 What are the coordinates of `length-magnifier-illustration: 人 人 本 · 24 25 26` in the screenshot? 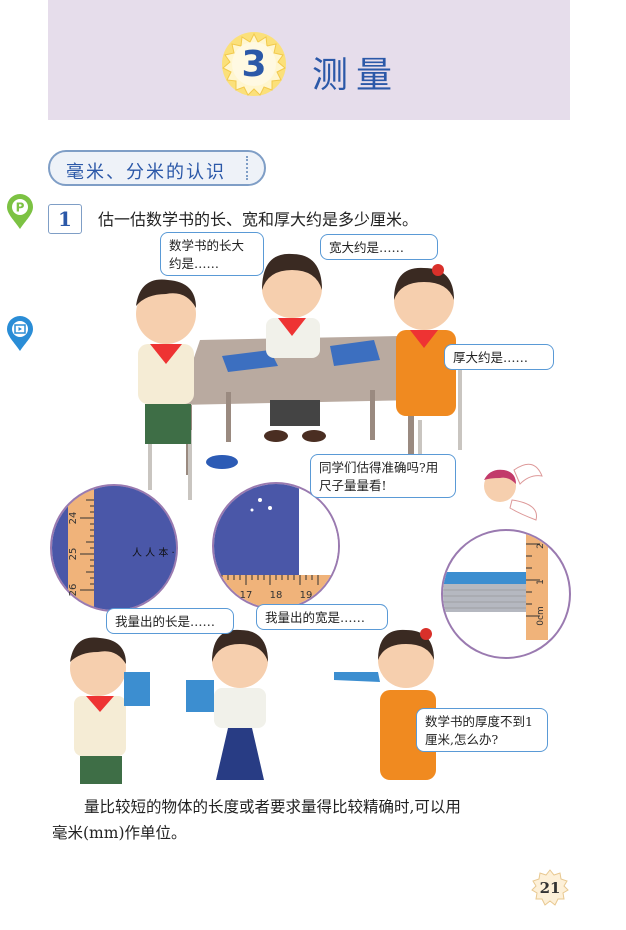 It's located at (114, 548).